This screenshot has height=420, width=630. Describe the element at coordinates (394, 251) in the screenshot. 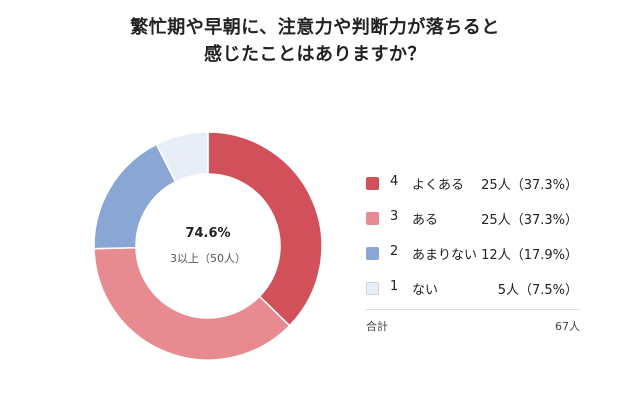

I see `legend-number: 2` at that location.